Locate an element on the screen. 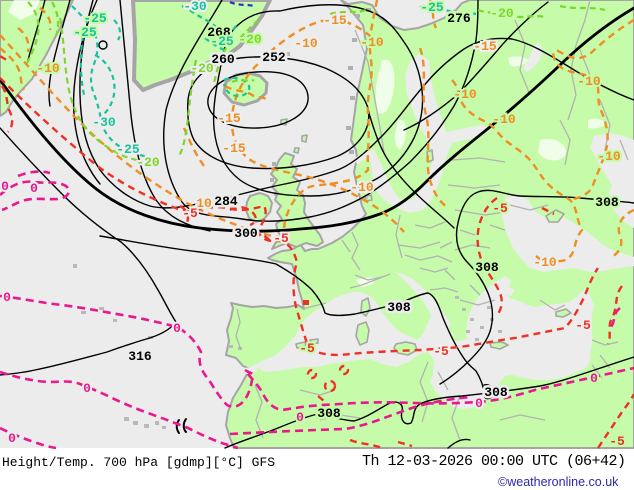  svg-text: 300 is located at coordinates (246, 233).